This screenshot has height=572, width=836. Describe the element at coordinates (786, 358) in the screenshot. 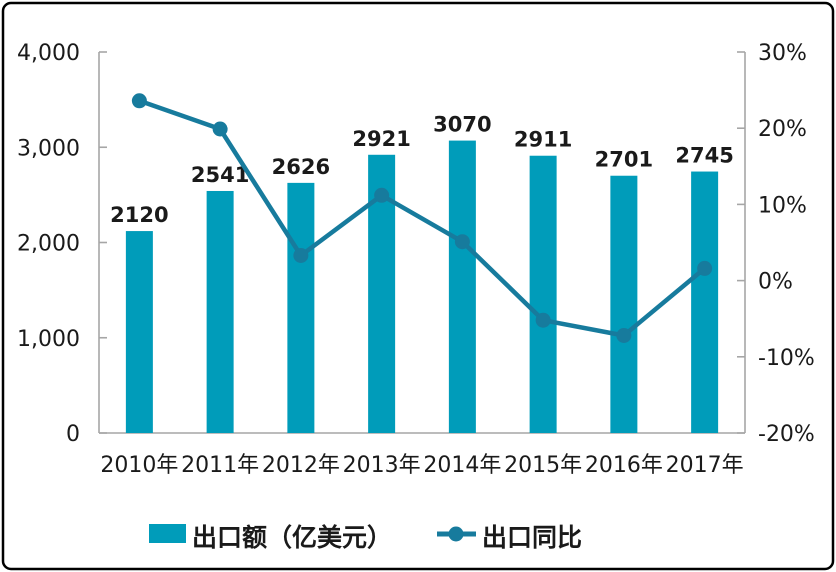

I see `y-axis-right-tick-label: -10%` at that location.